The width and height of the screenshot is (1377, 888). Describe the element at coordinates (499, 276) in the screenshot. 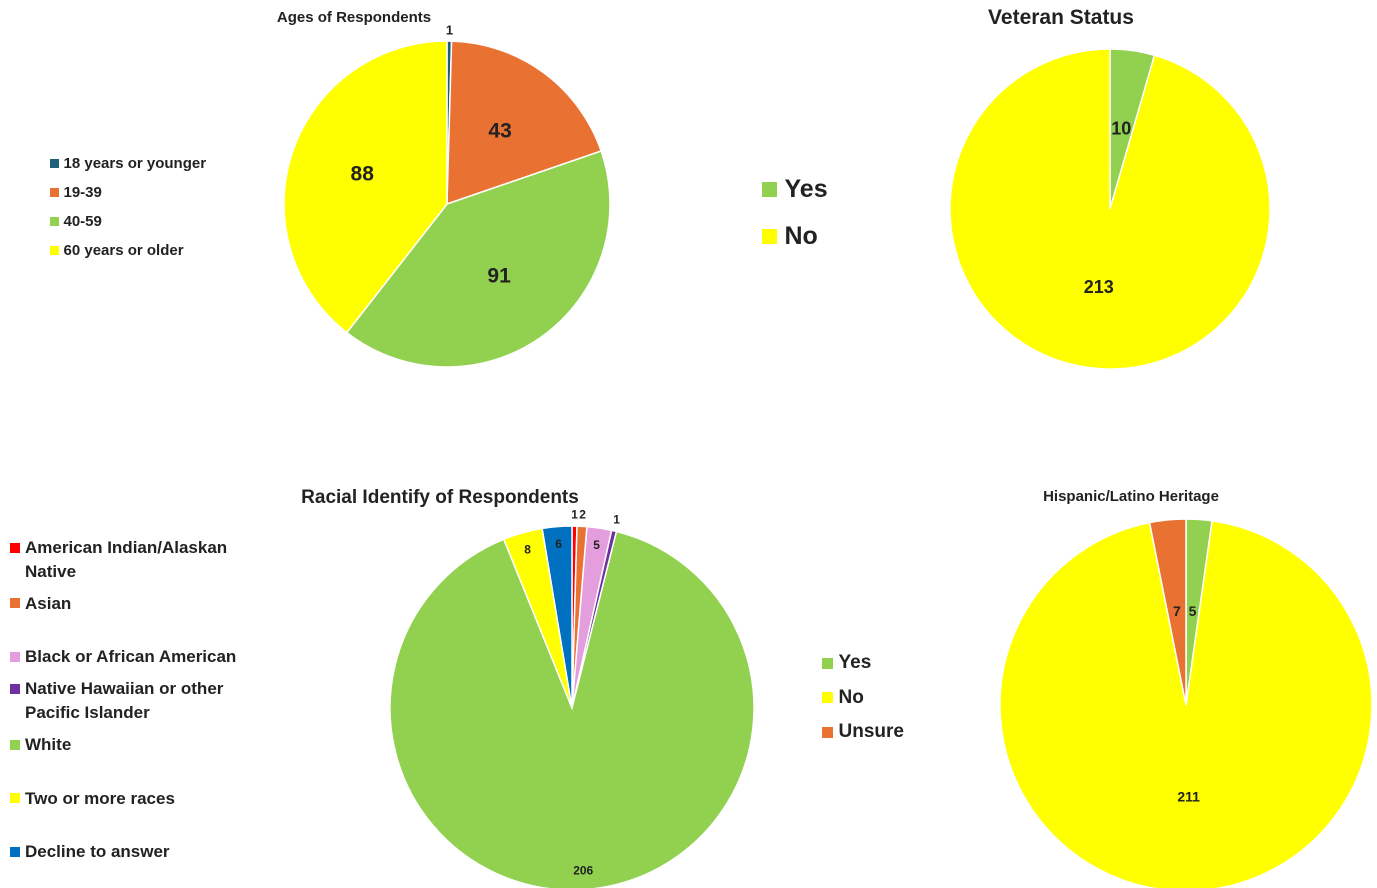

I see `data-label: 91` at that location.